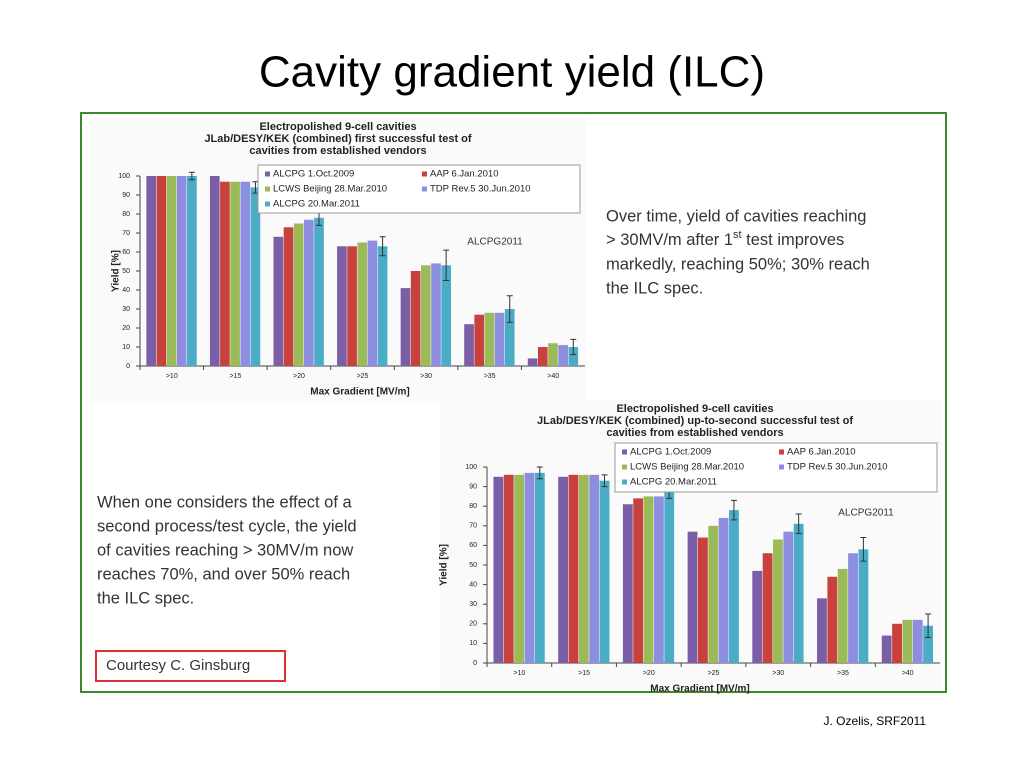  Describe the element at coordinates (225, 550) in the screenshot. I see `note: of cavities reaching > 30MV/m now` at that location.